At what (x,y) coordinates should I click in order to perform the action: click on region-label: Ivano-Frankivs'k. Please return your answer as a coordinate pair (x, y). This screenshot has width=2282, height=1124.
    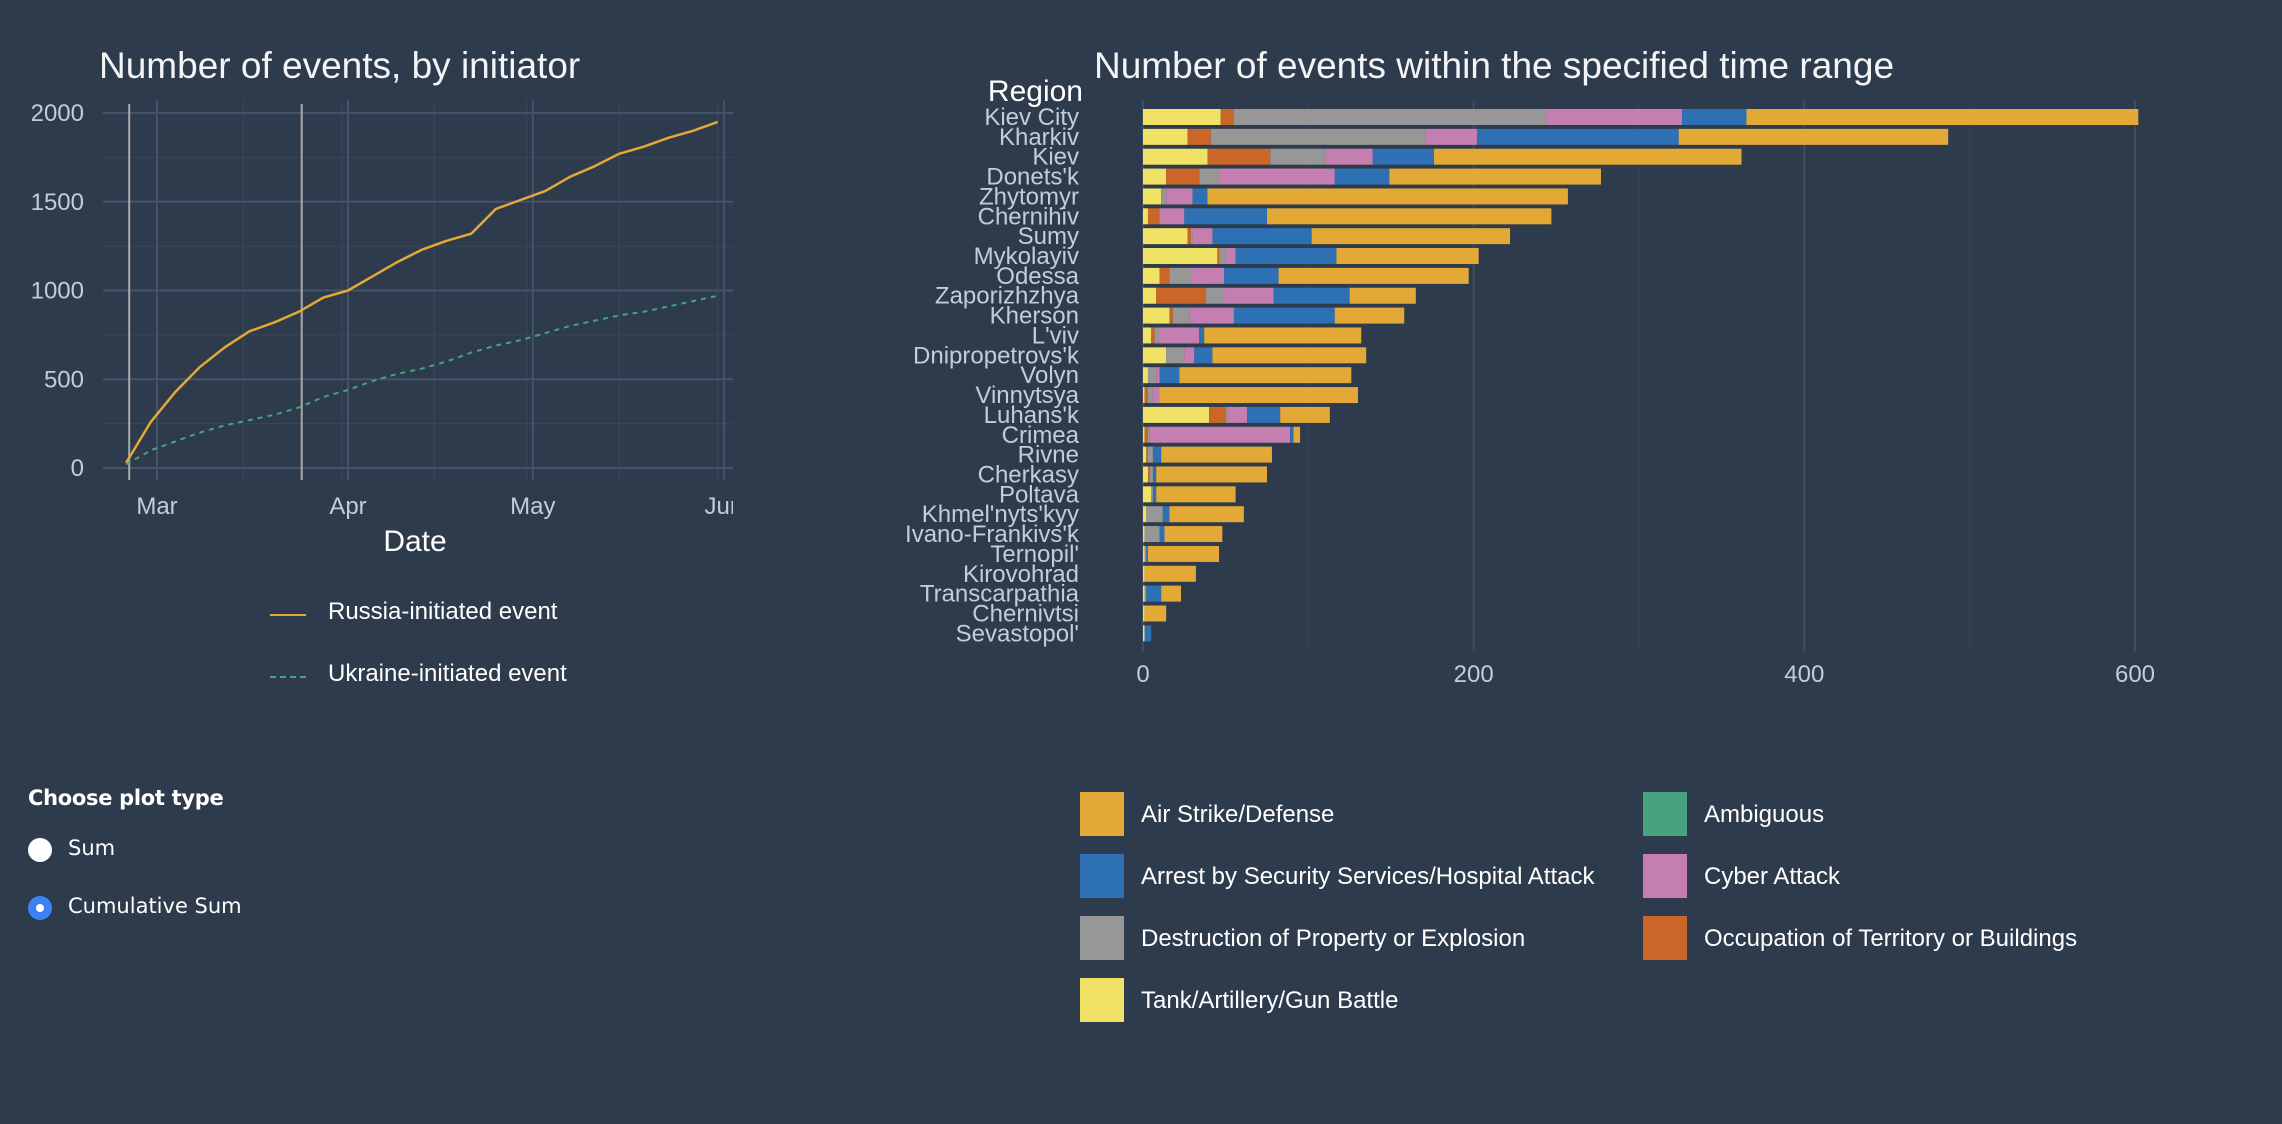
    Looking at the image, I should click on (992, 534).